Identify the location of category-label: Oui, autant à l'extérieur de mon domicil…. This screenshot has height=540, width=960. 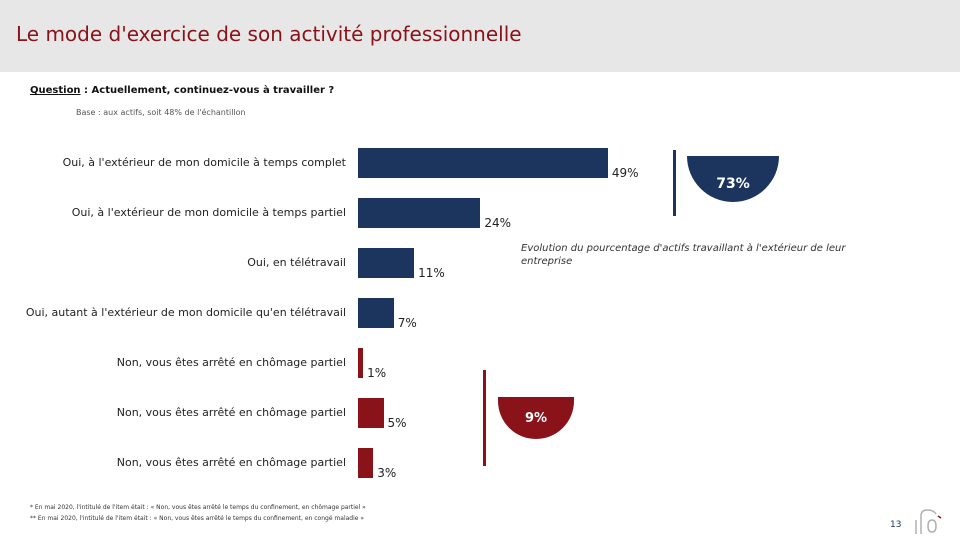
(185, 312).